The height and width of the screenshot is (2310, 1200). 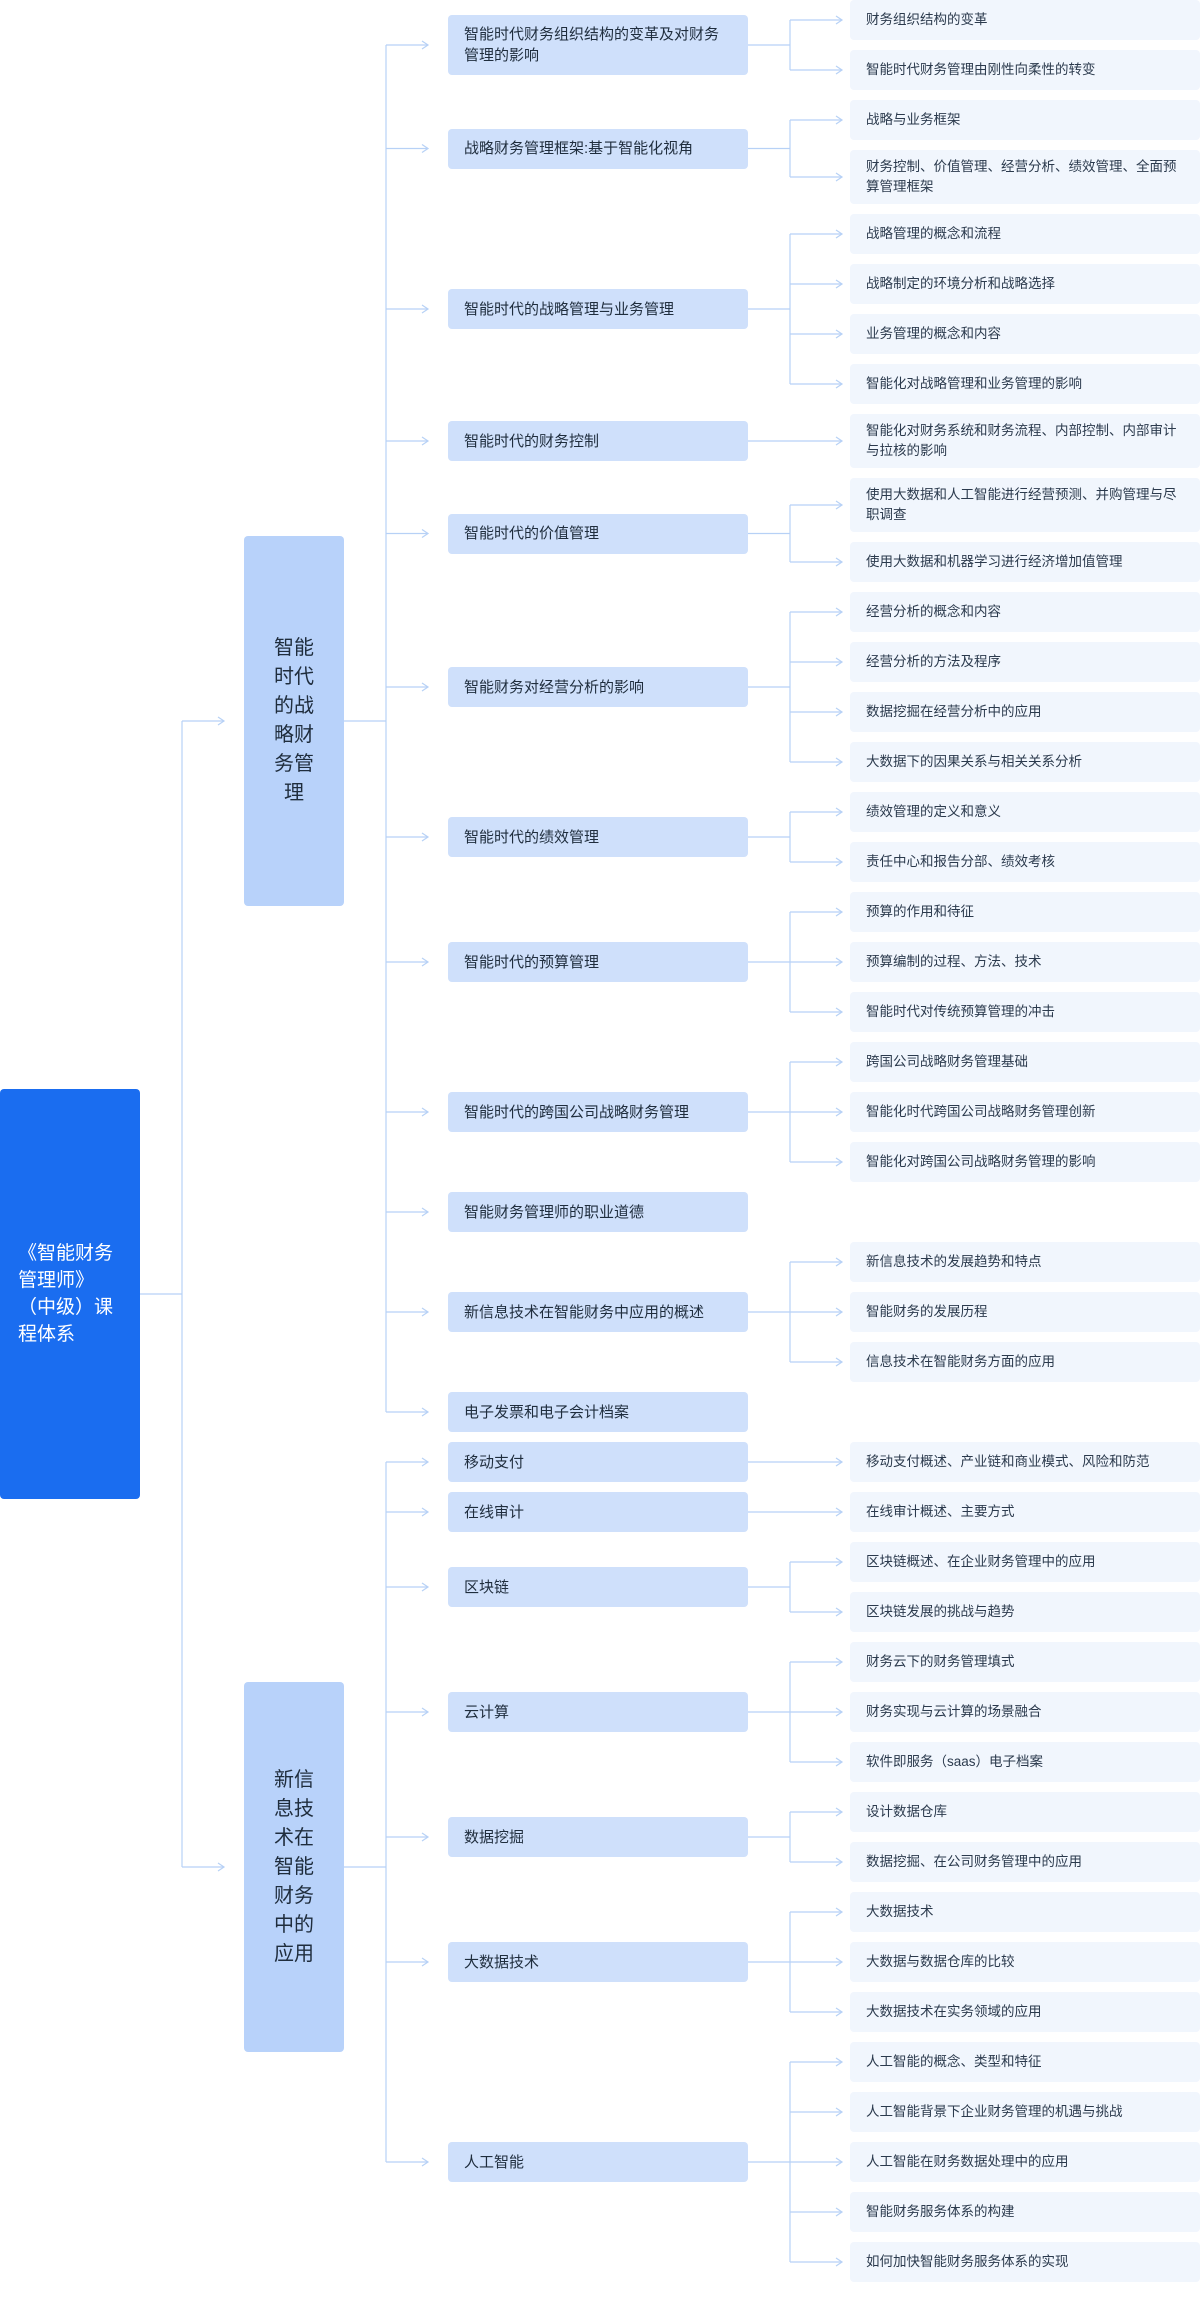 What do you see at coordinates (598, 687) in the screenshot?
I see `topic-node: 智能财务对经营分析的影响` at bounding box center [598, 687].